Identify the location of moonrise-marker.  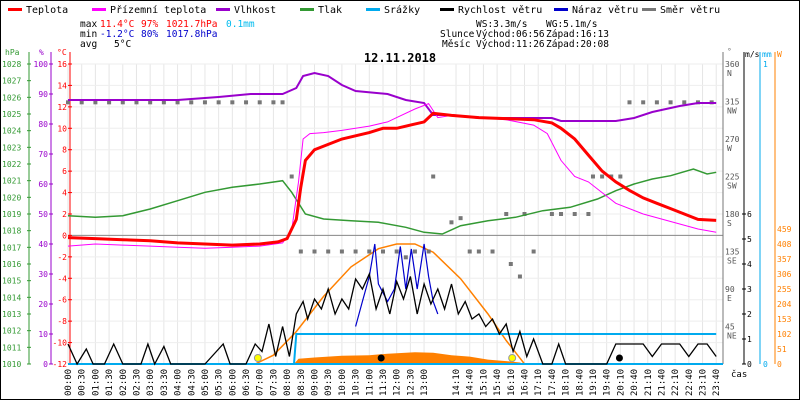
(381, 358).